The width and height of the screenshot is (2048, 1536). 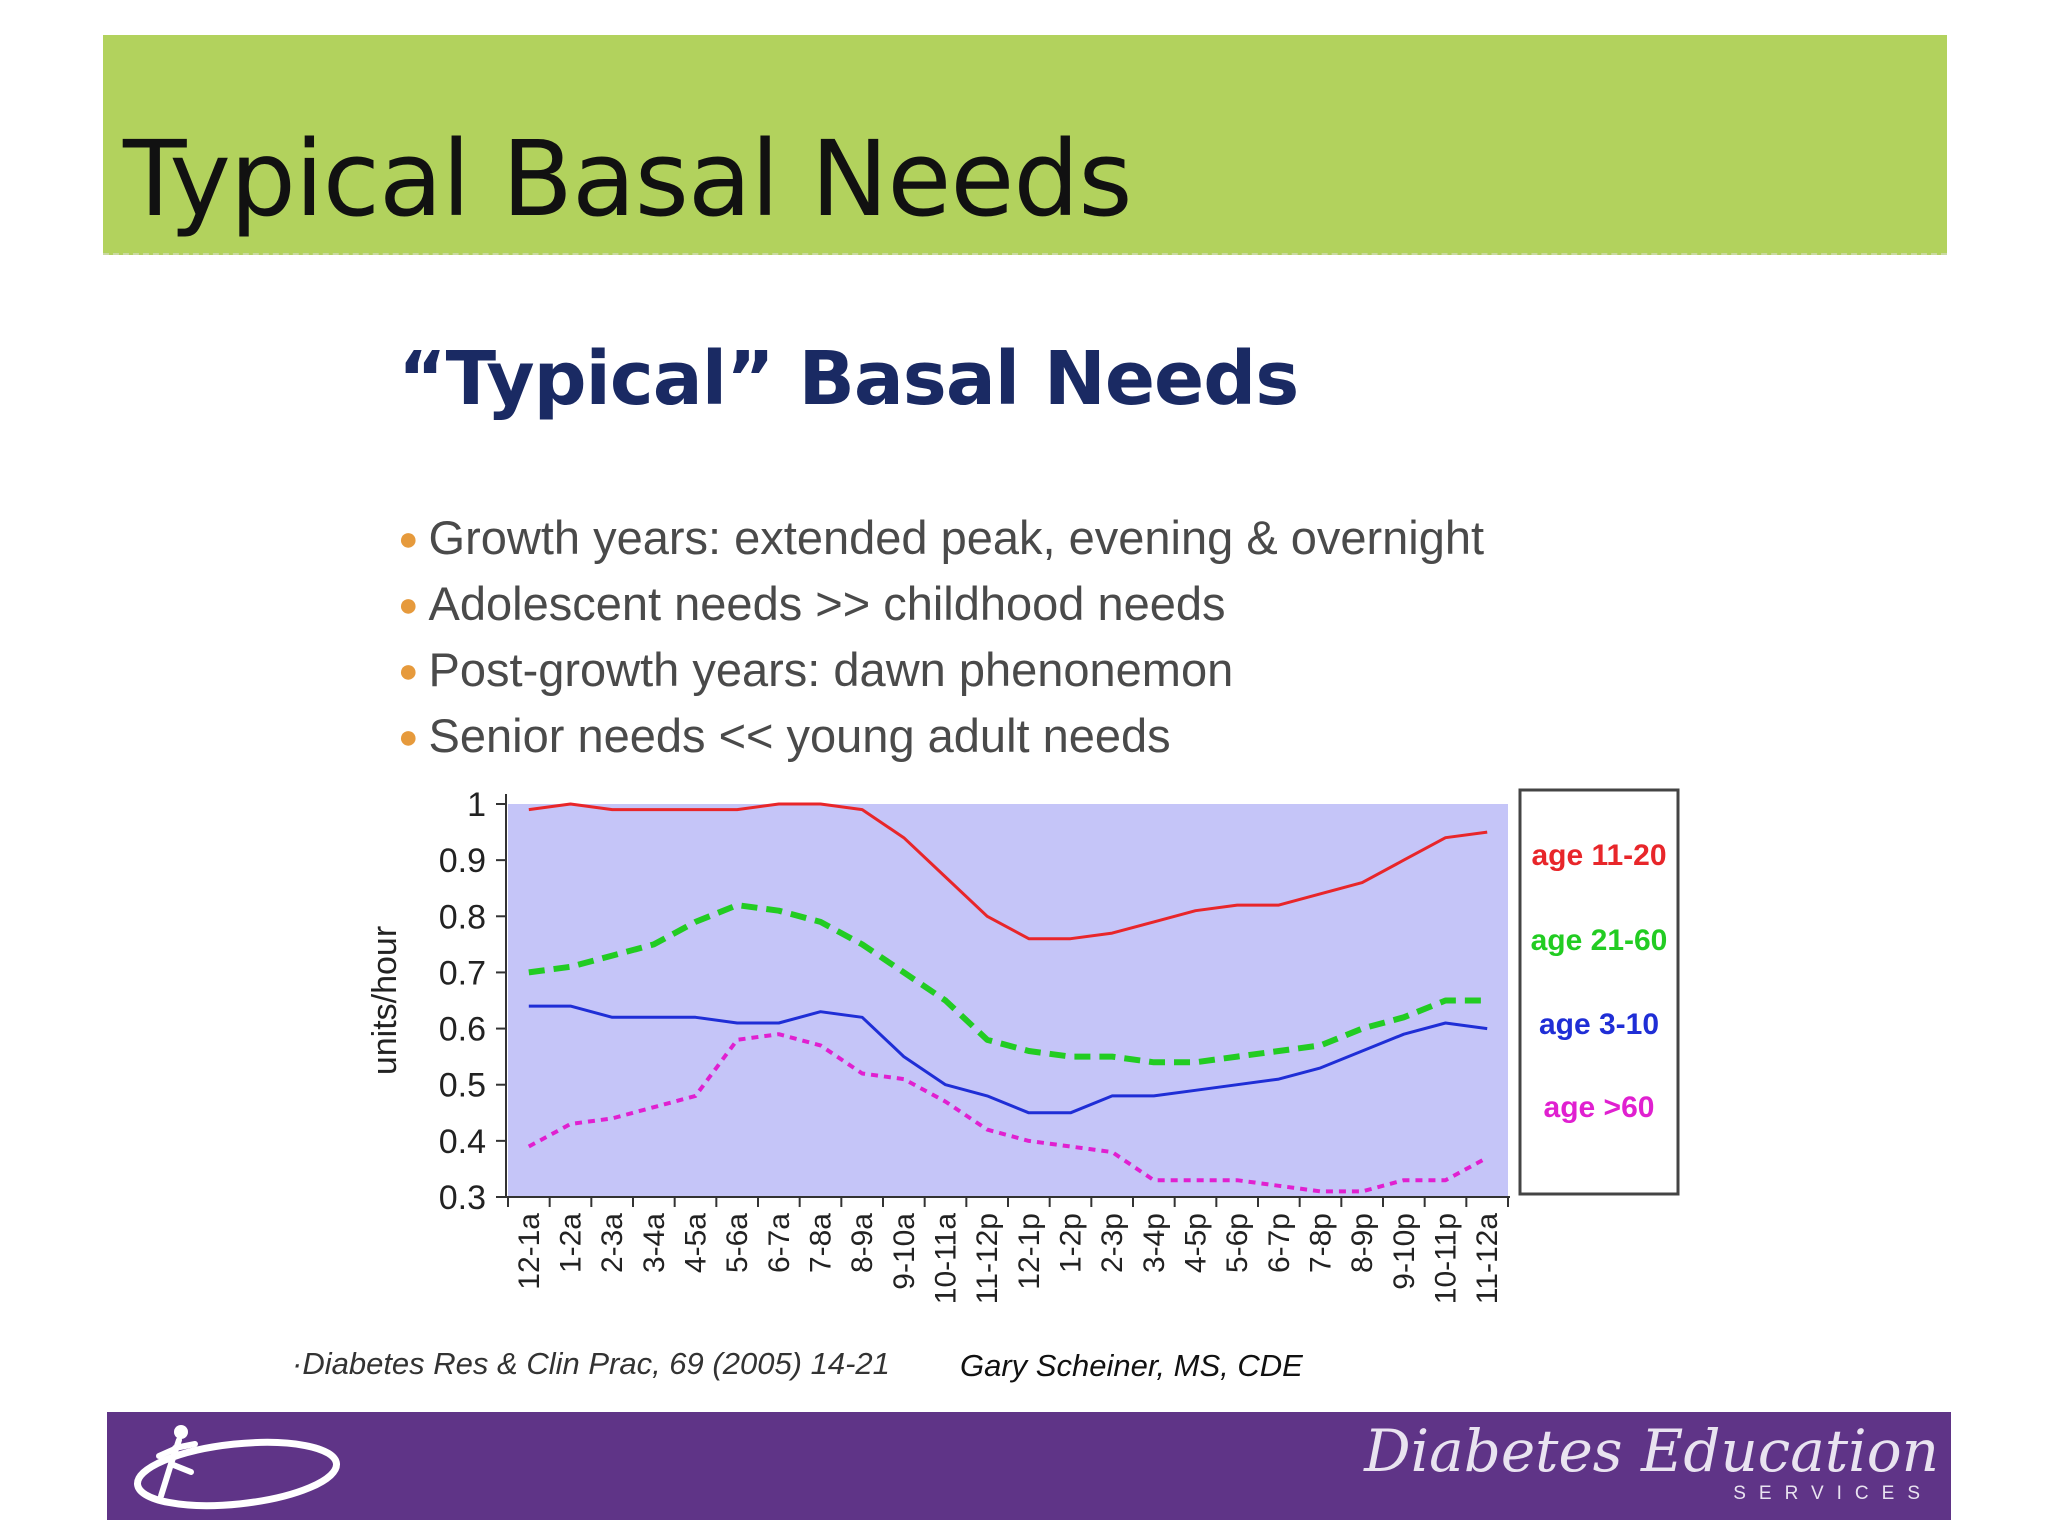 What do you see at coordinates (628, 179) in the screenshot?
I see `slide-title: Typical Basal Needs` at bounding box center [628, 179].